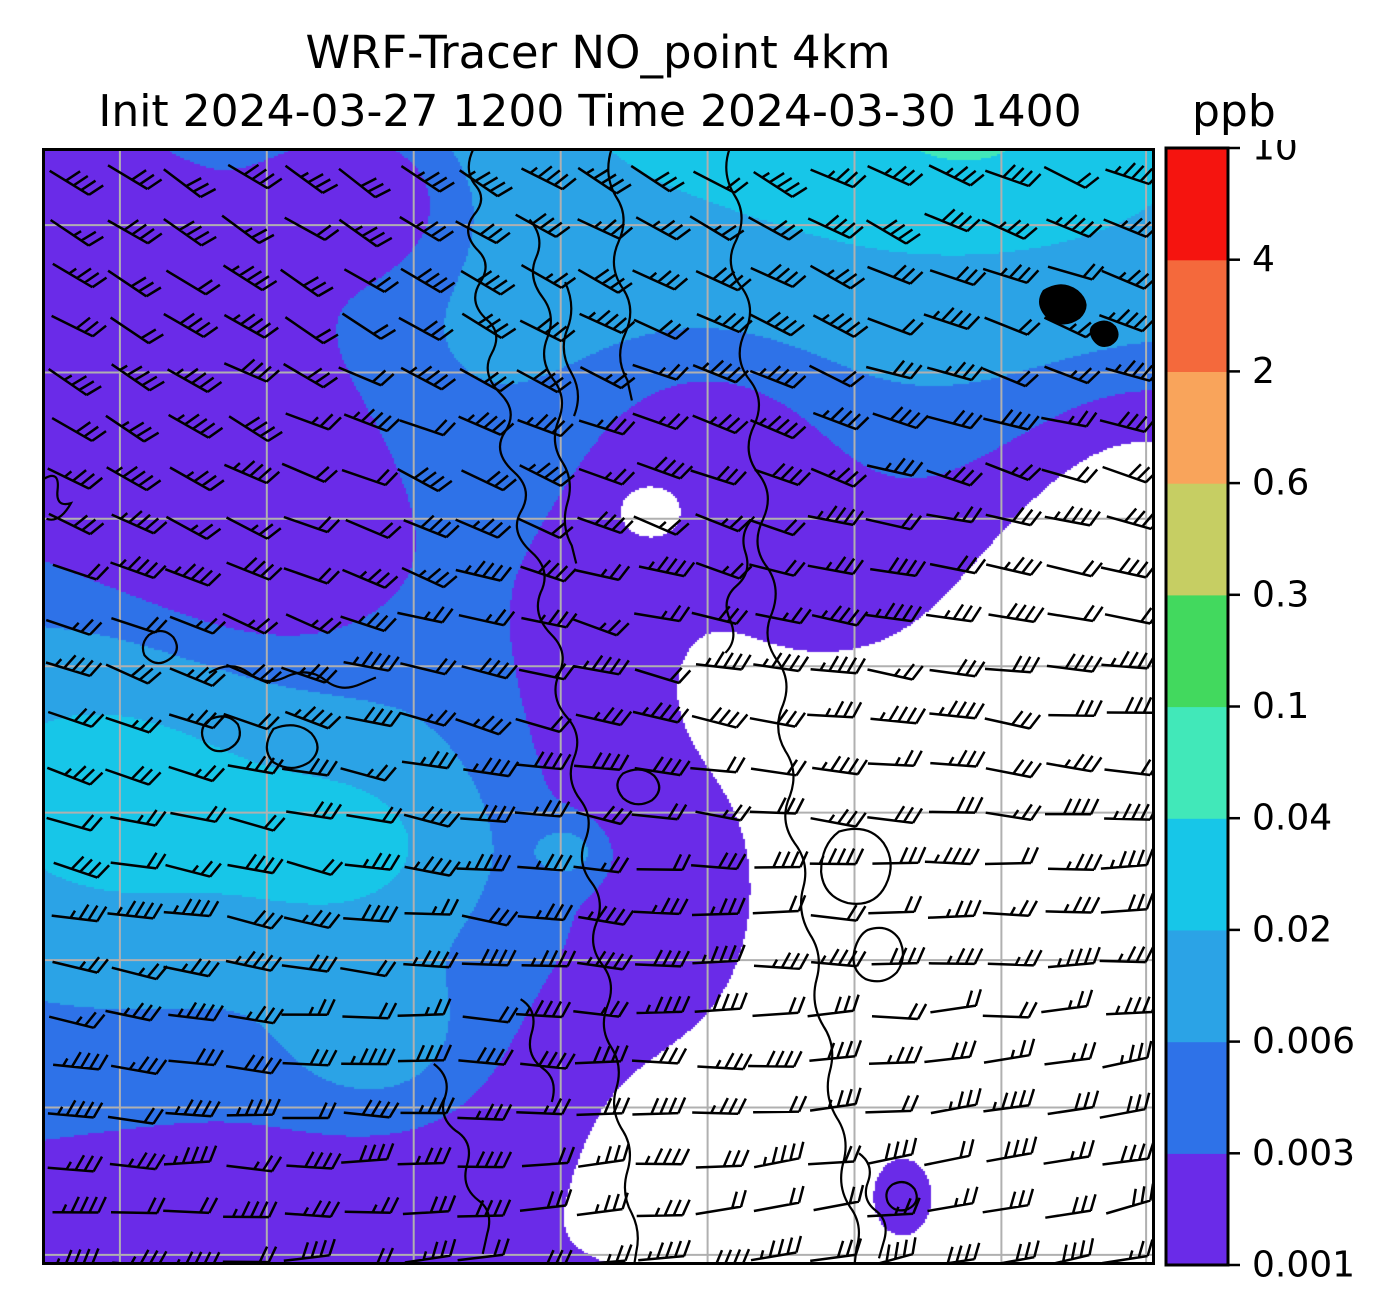  I want to click on colorbar-tick-label: 0.3, so click(1280, 594).